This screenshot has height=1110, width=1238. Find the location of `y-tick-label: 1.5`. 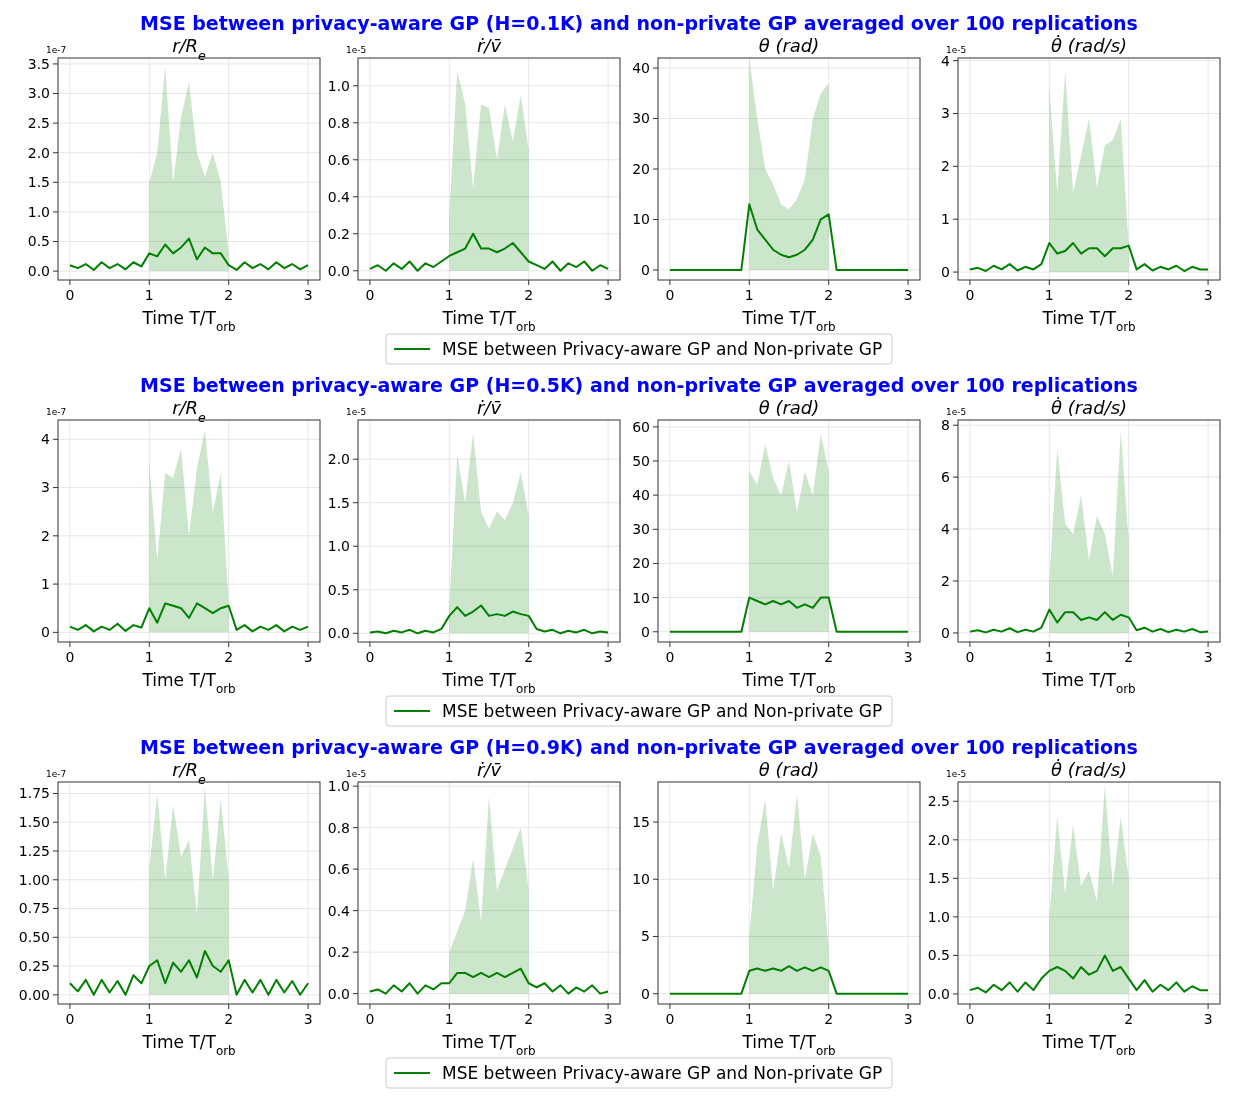

y-tick-label: 1.5 is located at coordinates (38, 182).